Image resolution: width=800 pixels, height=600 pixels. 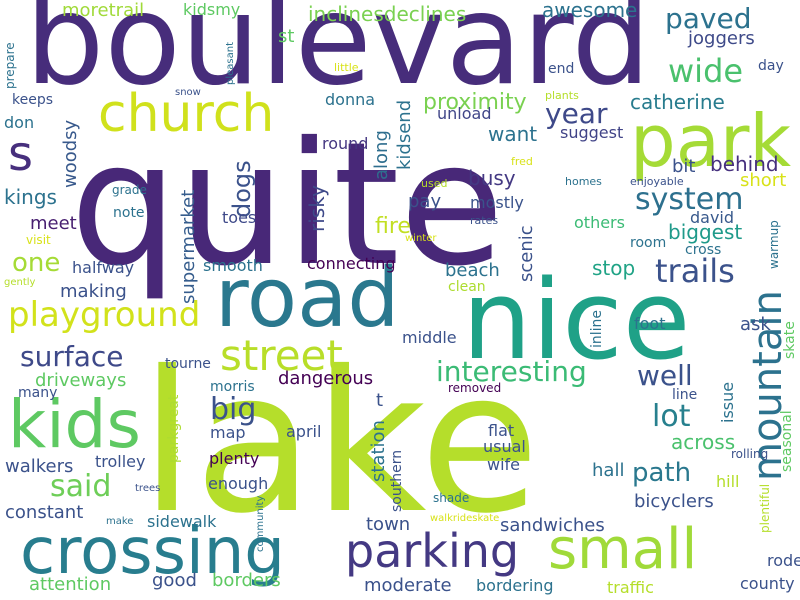 I want to click on cloud-word-parkgreat: parkgreat, so click(x=174, y=429).